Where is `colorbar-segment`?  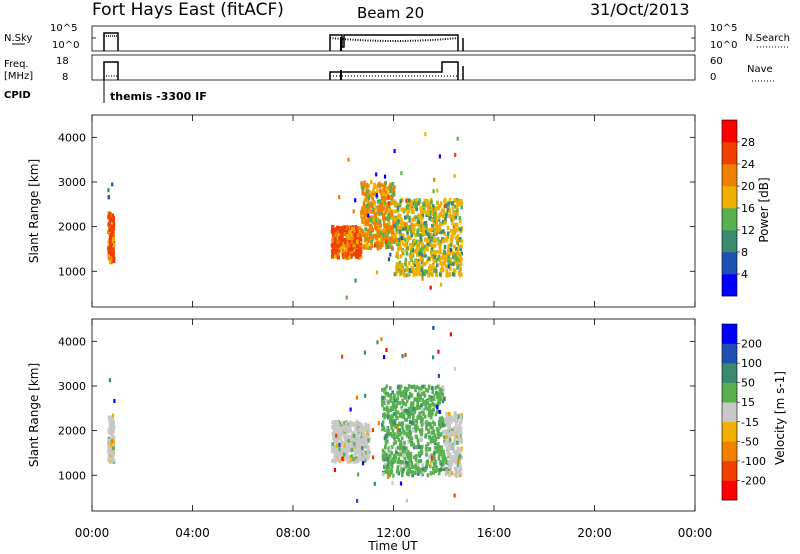 colorbar-segment is located at coordinates (729, 285).